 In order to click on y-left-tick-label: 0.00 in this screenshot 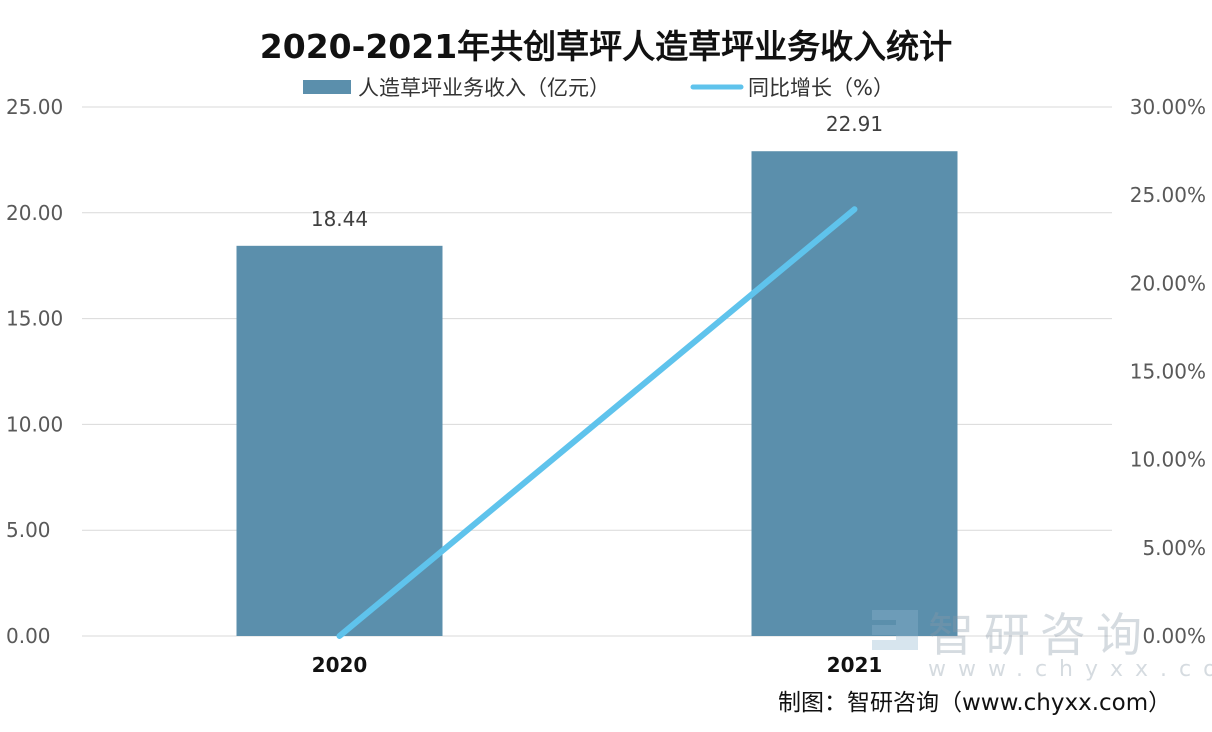, I will do `click(28, 636)`.